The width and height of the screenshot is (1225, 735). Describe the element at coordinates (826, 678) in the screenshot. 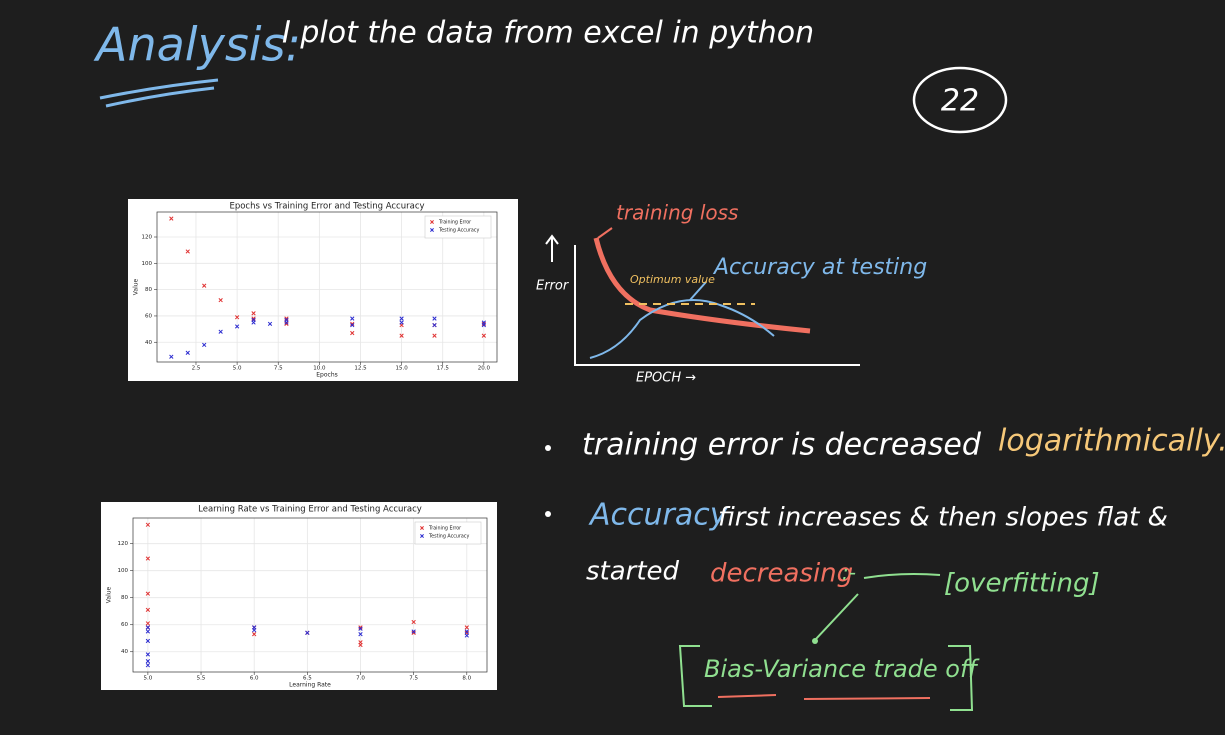

I see `conclusion-brackets` at that location.